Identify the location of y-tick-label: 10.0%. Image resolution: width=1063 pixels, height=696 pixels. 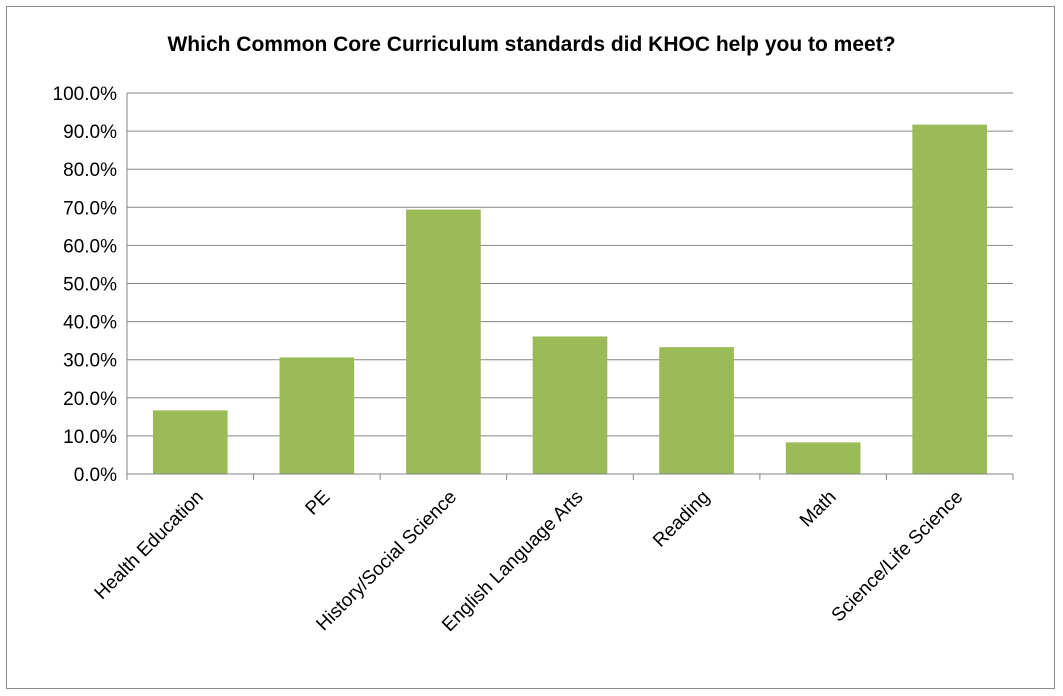
(90, 437).